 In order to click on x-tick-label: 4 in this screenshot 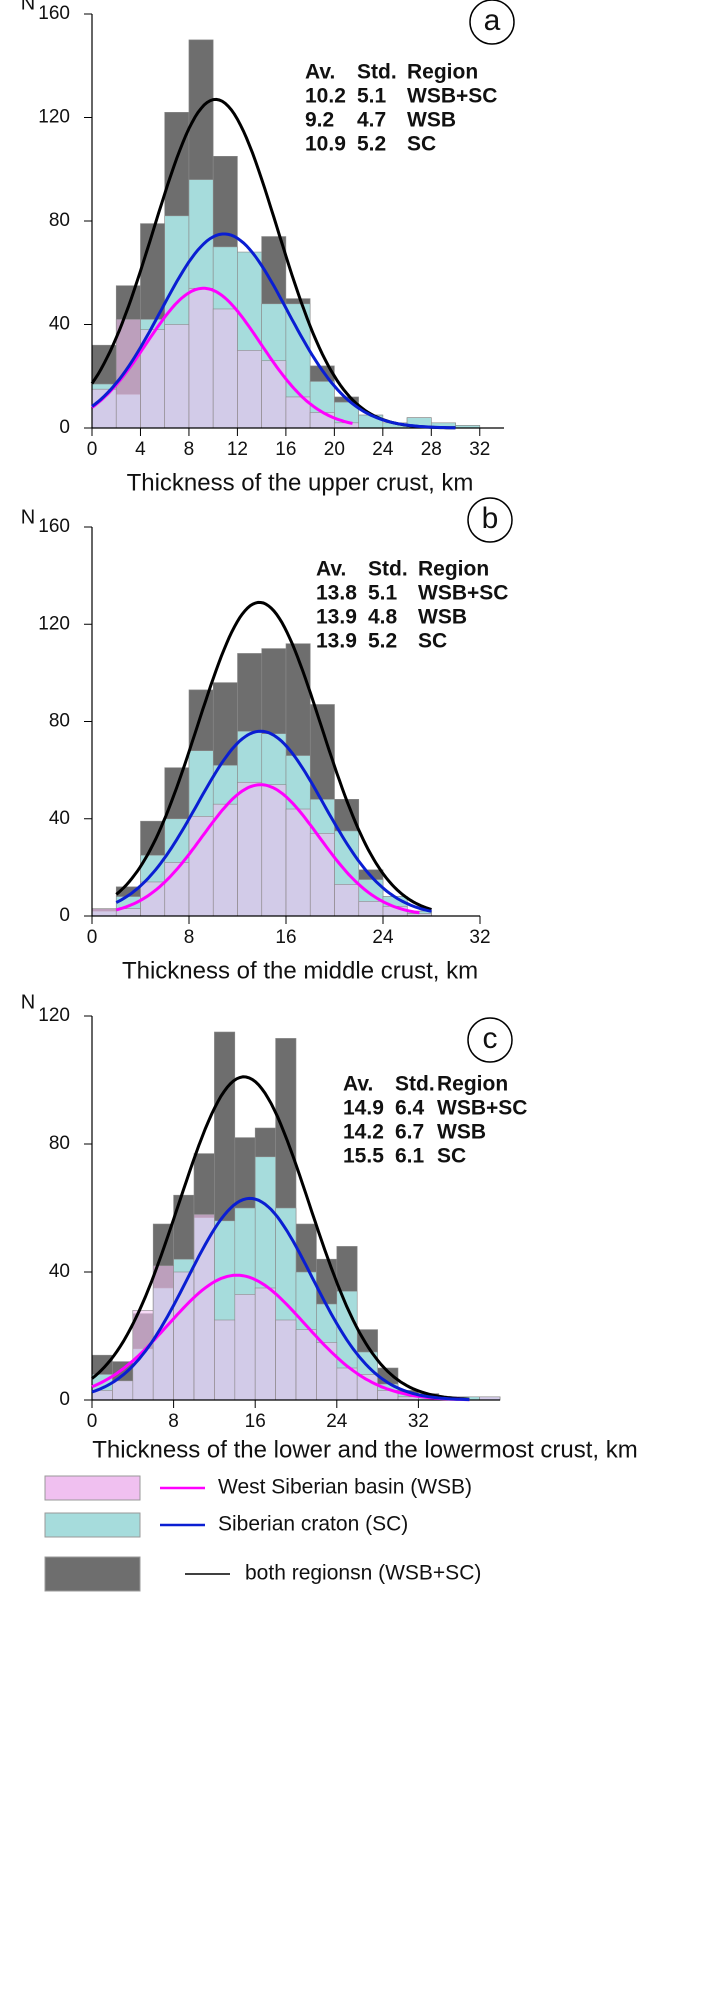, I will do `click(140, 449)`.